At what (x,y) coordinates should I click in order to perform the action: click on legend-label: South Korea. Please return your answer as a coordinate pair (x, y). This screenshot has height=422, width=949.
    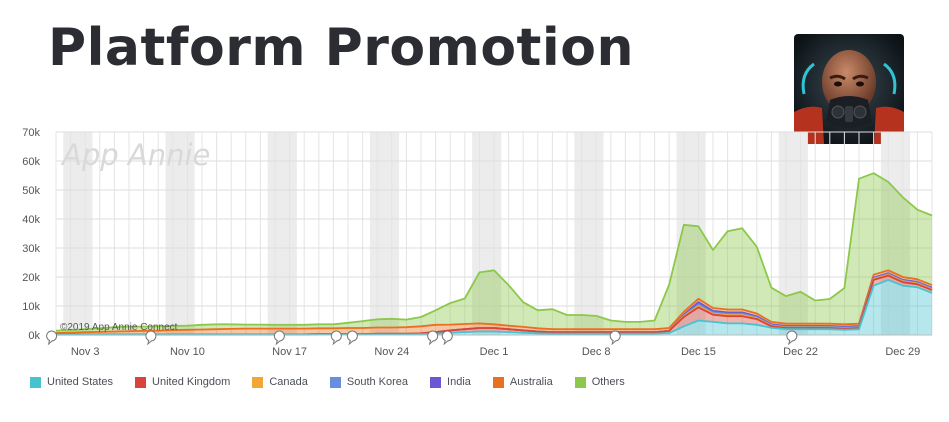
    Looking at the image, I should click on (377, 382).